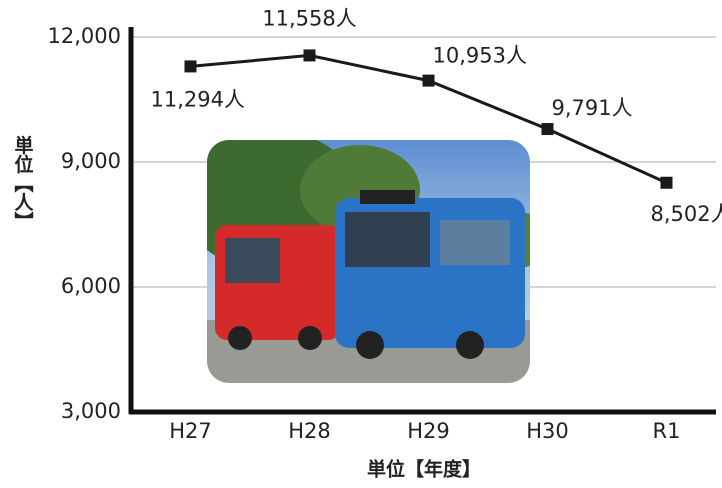 Image resolution: width=722 pixels, height=488 pixels. What do you see at coordinates (686, 214) in the screenshot?
I see `value-label: 8,502人` at bounding box center [686, 214].